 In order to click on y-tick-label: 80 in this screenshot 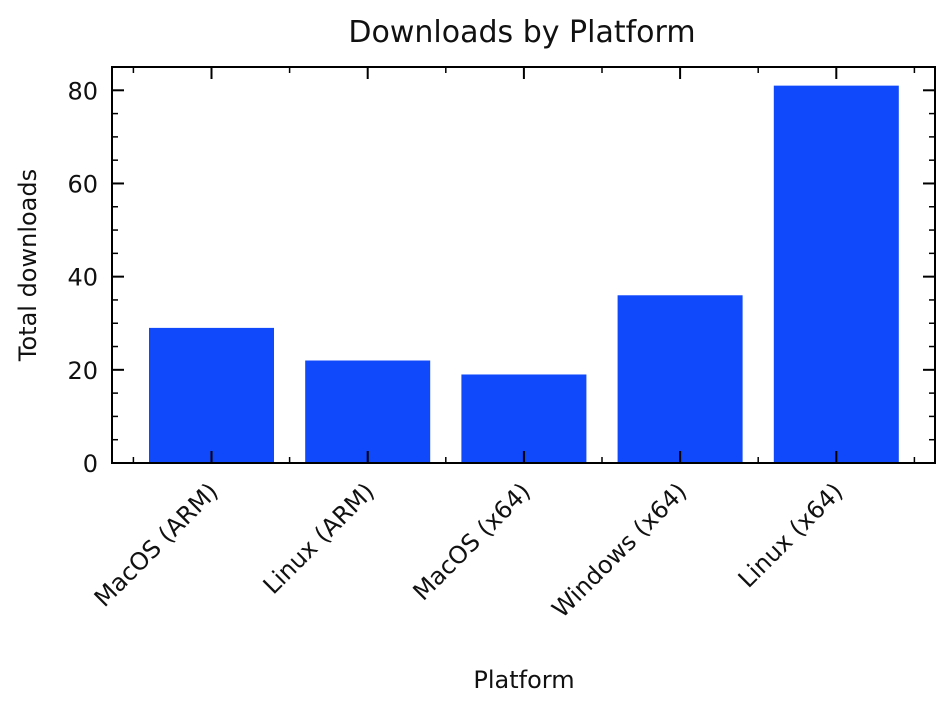, I will do `click(82, 91)`.